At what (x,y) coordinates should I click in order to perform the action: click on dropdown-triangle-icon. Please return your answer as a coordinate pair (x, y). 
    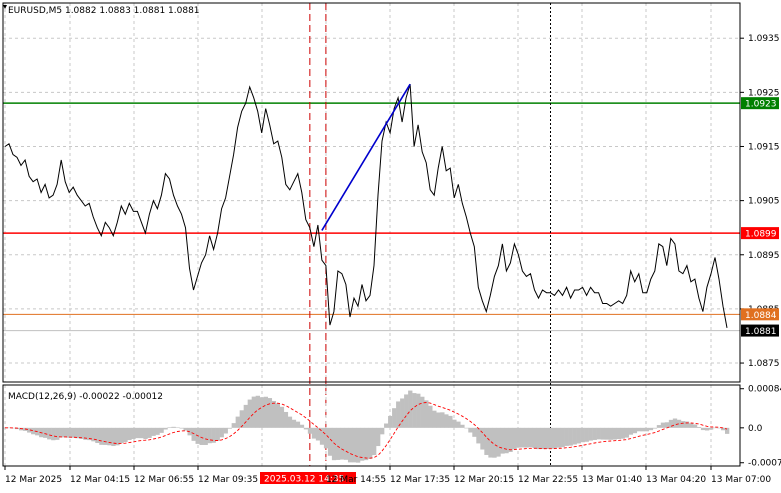
    Looking at the image, I should click on (5, 7).